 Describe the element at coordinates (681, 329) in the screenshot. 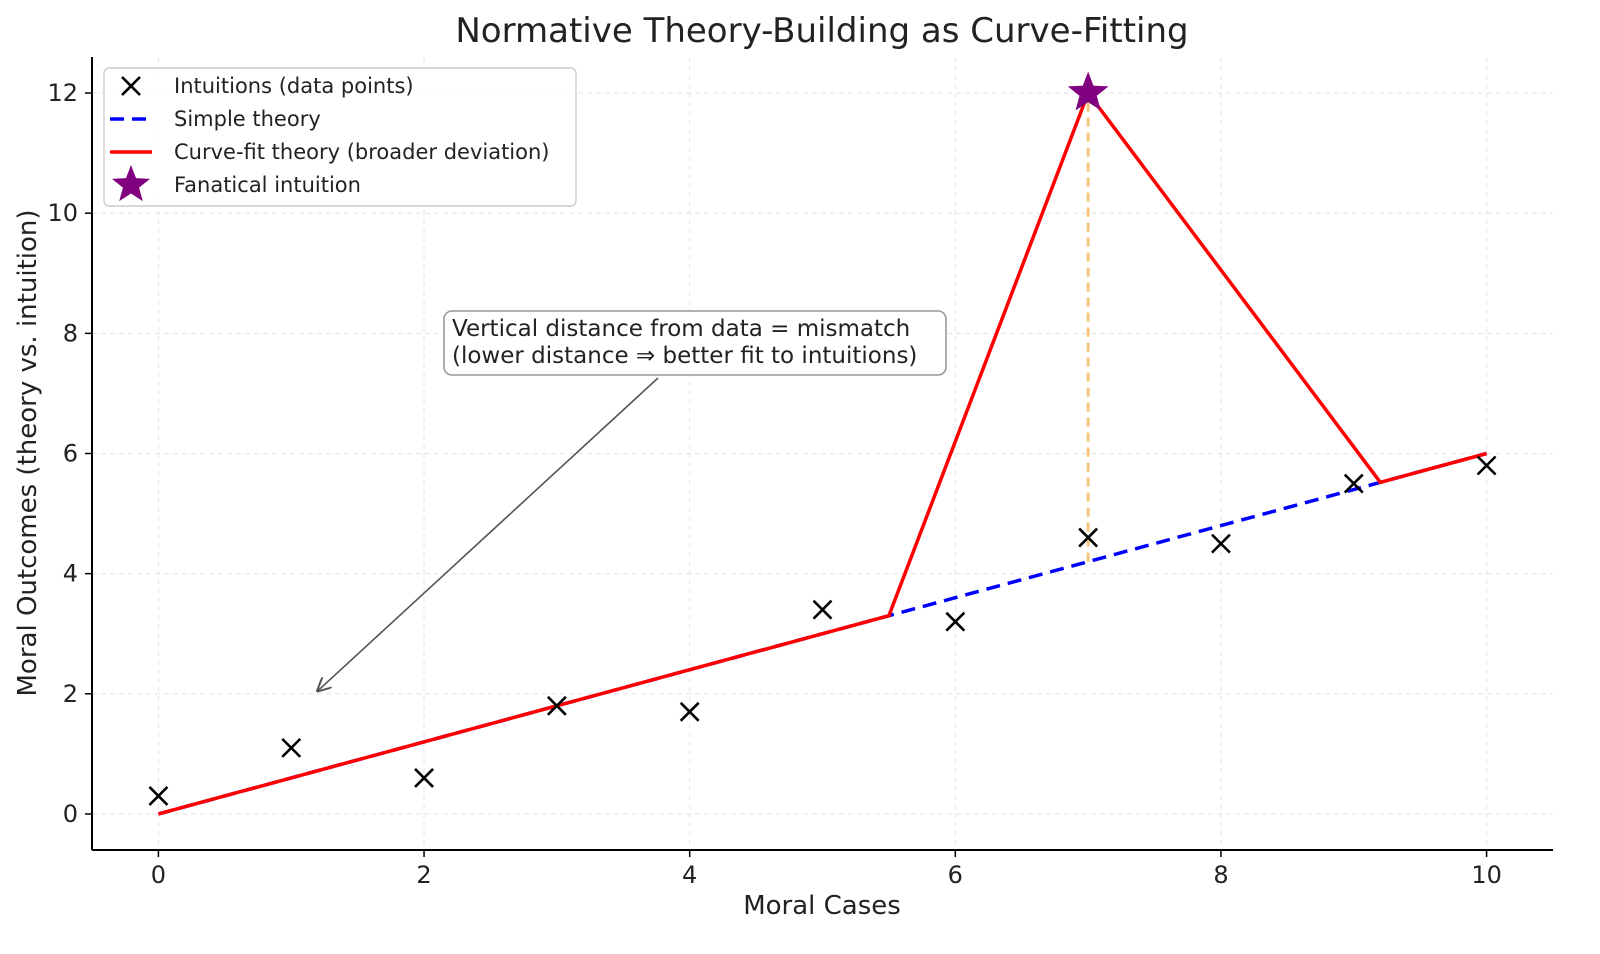

I see `annotation-line: Vertical distance from data = mismatch` at that location.